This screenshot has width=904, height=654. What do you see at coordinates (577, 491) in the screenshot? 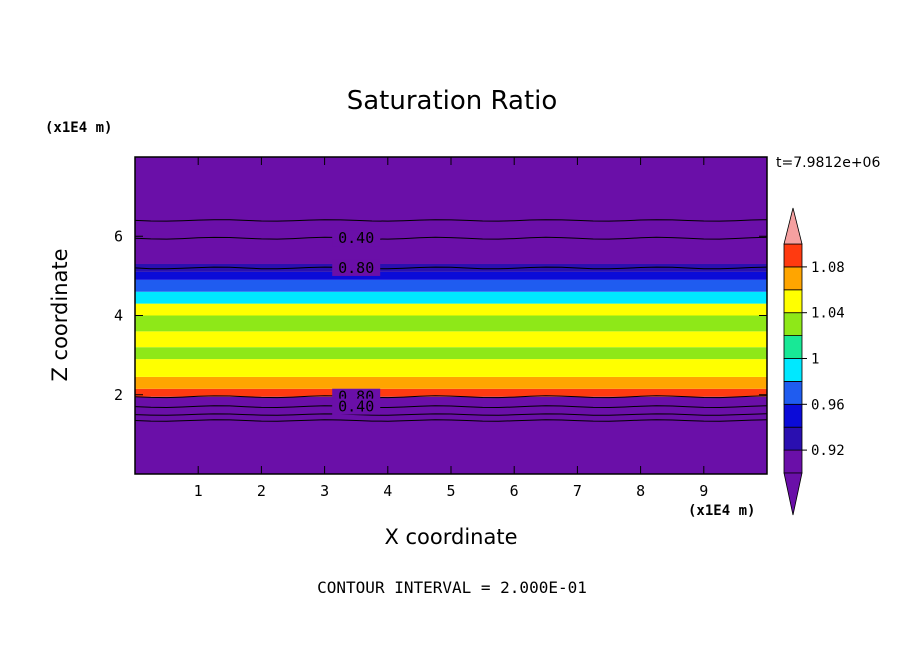
I see `x-tick-label-7: 7` at bounding box center [577, 491].